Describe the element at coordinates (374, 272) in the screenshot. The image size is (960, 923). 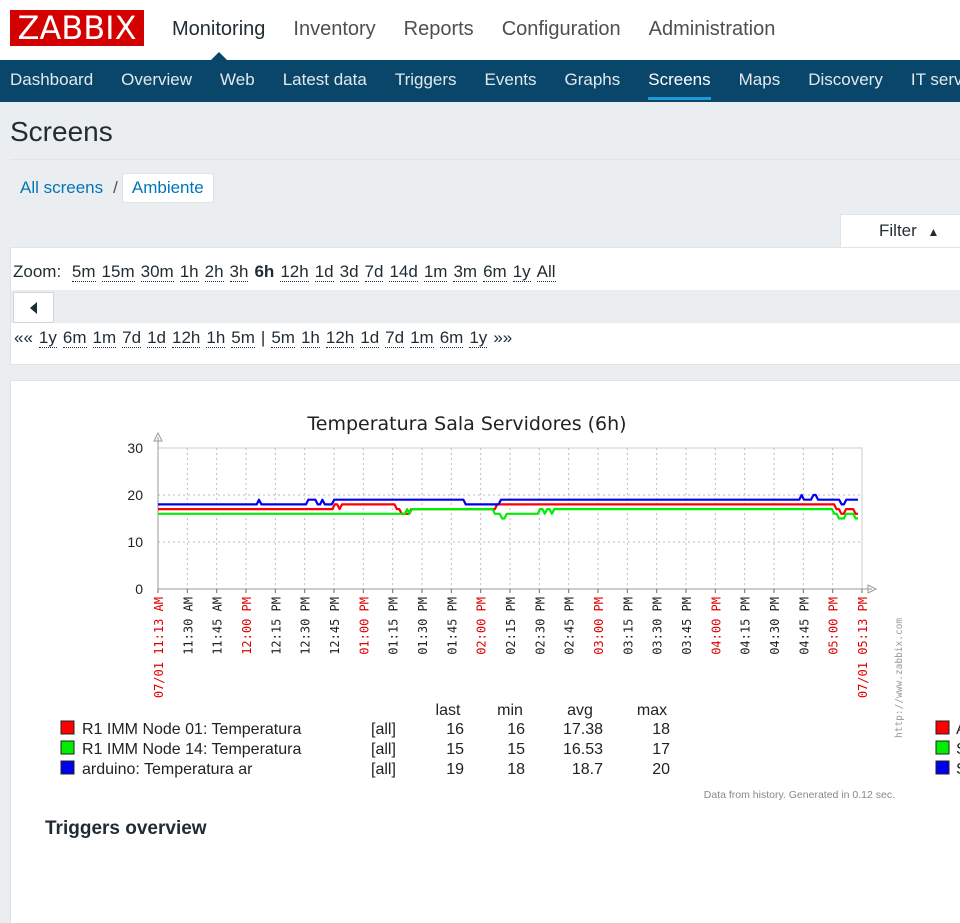
I see `zoom-7d: 7d` at that location.